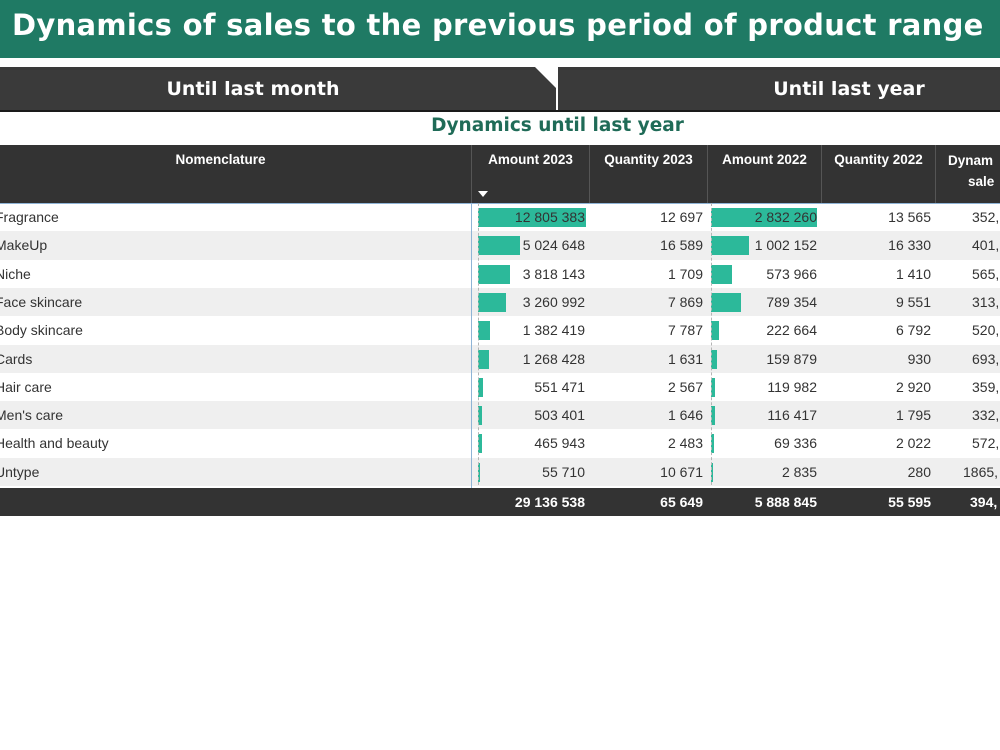  What do you see at coordinates (765, 174) in the screenshot?
I see `column-header-amount-2022: Amount 2022` at bounding box center [765, 174].